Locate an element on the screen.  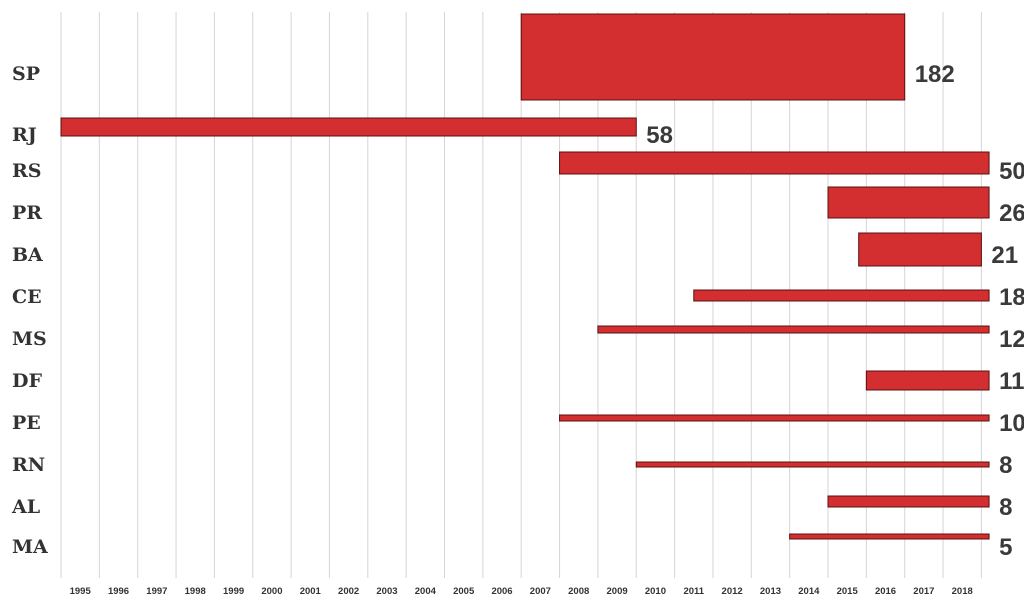
x-tick-label: 2009 is located at coordinates (617, 591).